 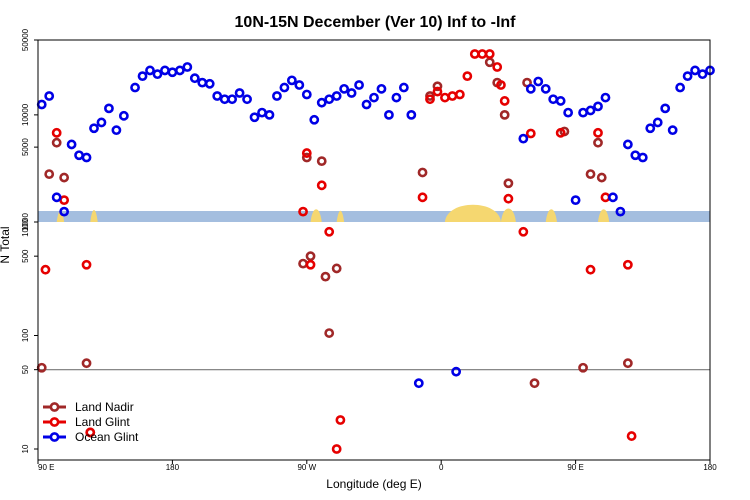 I want to click on lower-y-tick-label: 500, so click(x=25, y=256).